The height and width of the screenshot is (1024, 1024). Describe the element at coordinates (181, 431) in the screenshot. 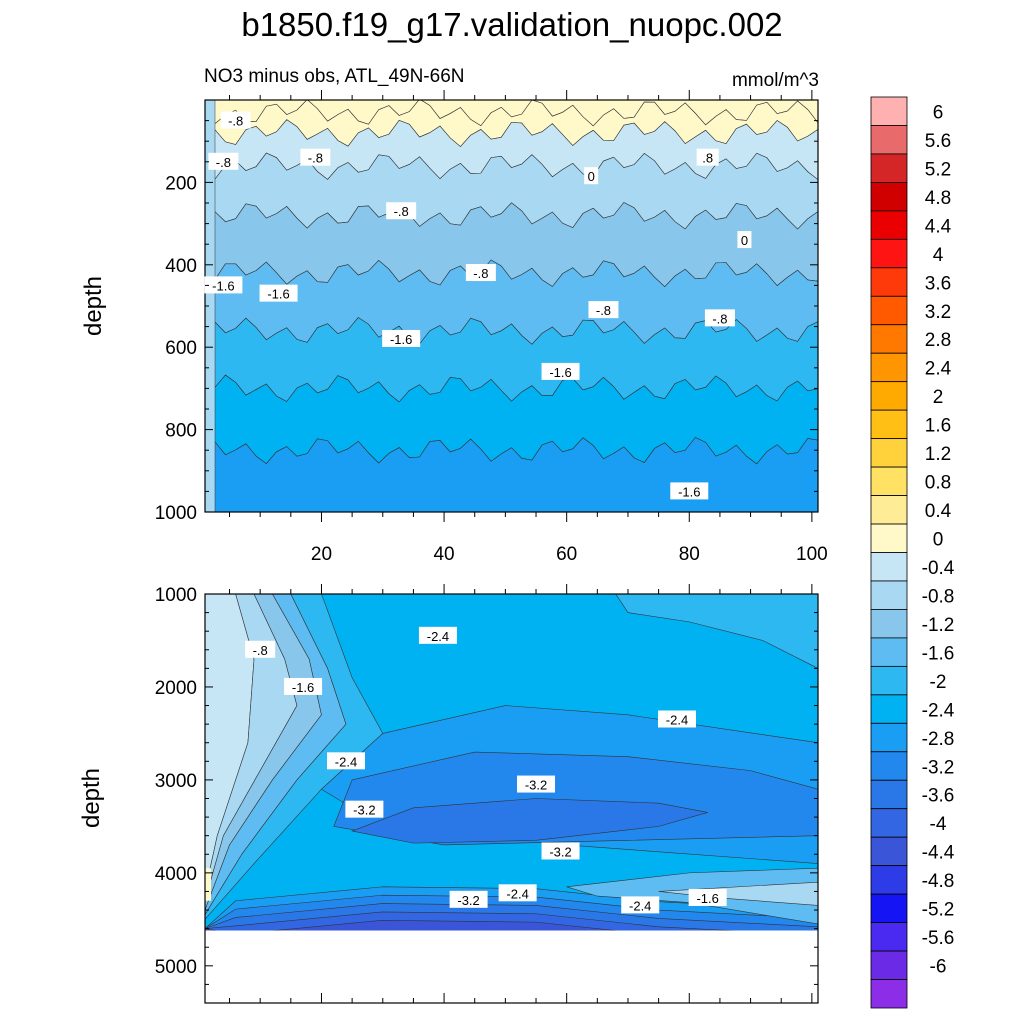

I see `y-tick-label: 800` at that location.